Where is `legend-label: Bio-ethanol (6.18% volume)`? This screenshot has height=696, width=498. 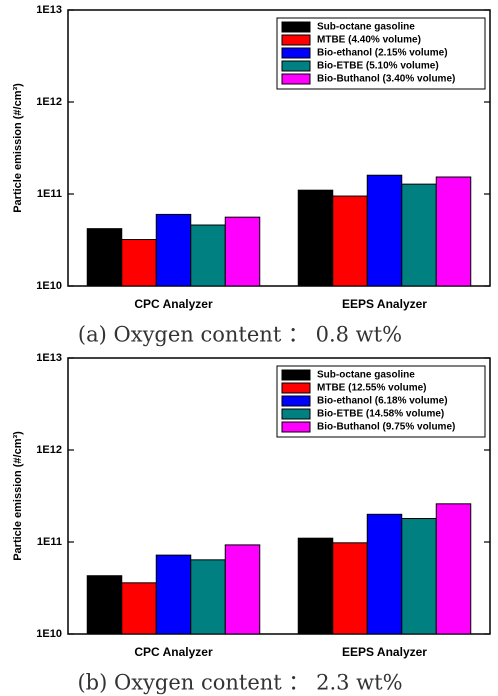 legend-label: Bio-ethanol (6.18% volume) is located at coordinates (382, 401).